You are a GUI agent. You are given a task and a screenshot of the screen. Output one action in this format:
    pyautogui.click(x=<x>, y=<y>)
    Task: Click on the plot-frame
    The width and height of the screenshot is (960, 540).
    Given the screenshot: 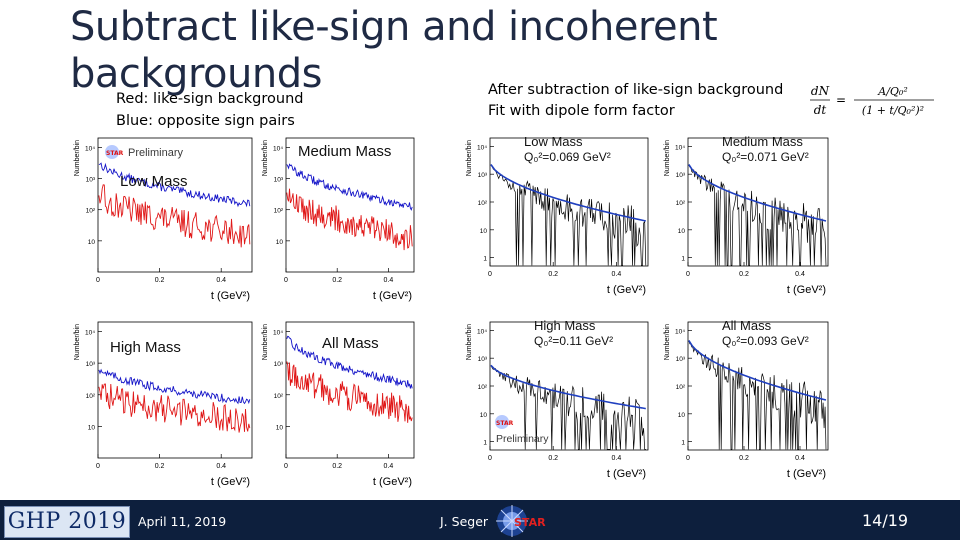 What is the action you would take?
    pyautogui.click(x=569, y=386)
    